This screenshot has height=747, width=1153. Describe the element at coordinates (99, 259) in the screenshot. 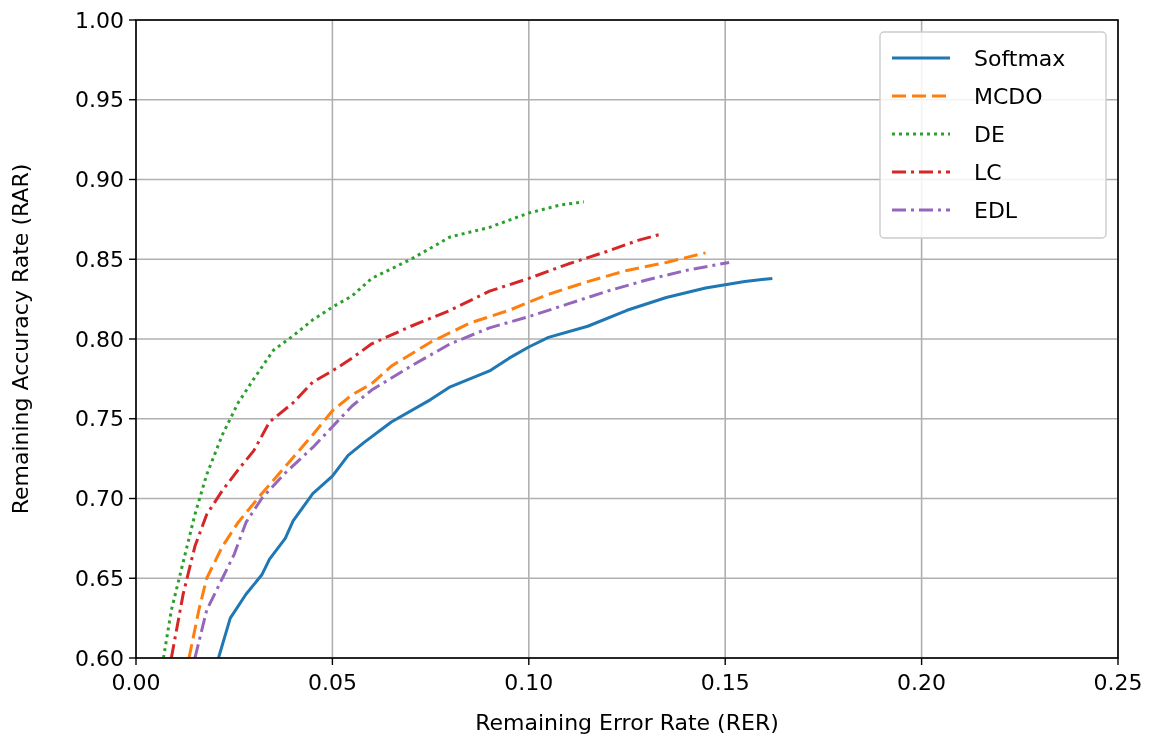

I see `y-tick-label: 0.85` at that location.